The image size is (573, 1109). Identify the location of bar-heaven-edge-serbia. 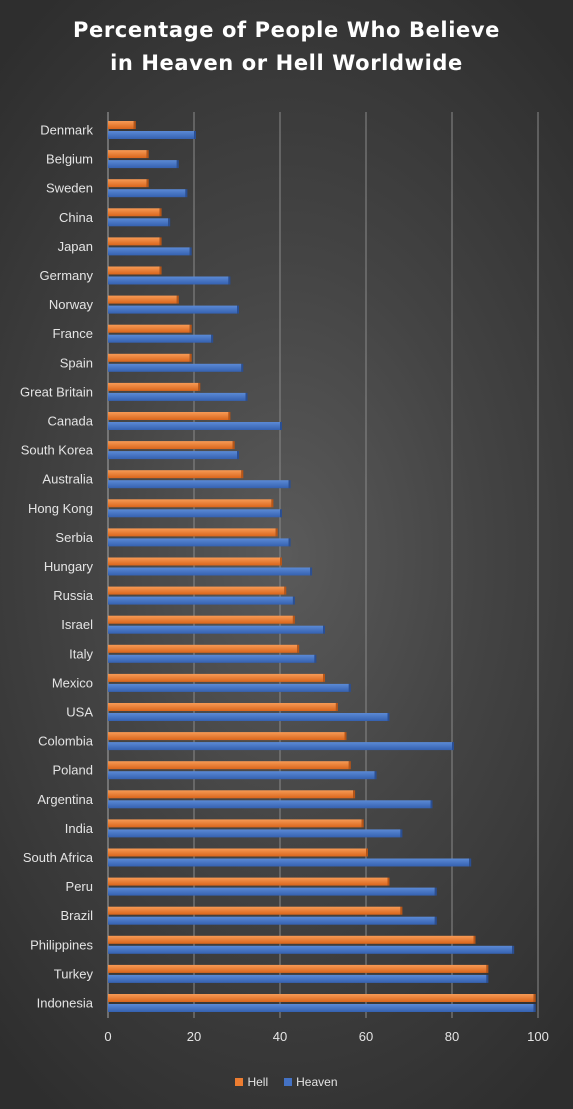
(289, 542).